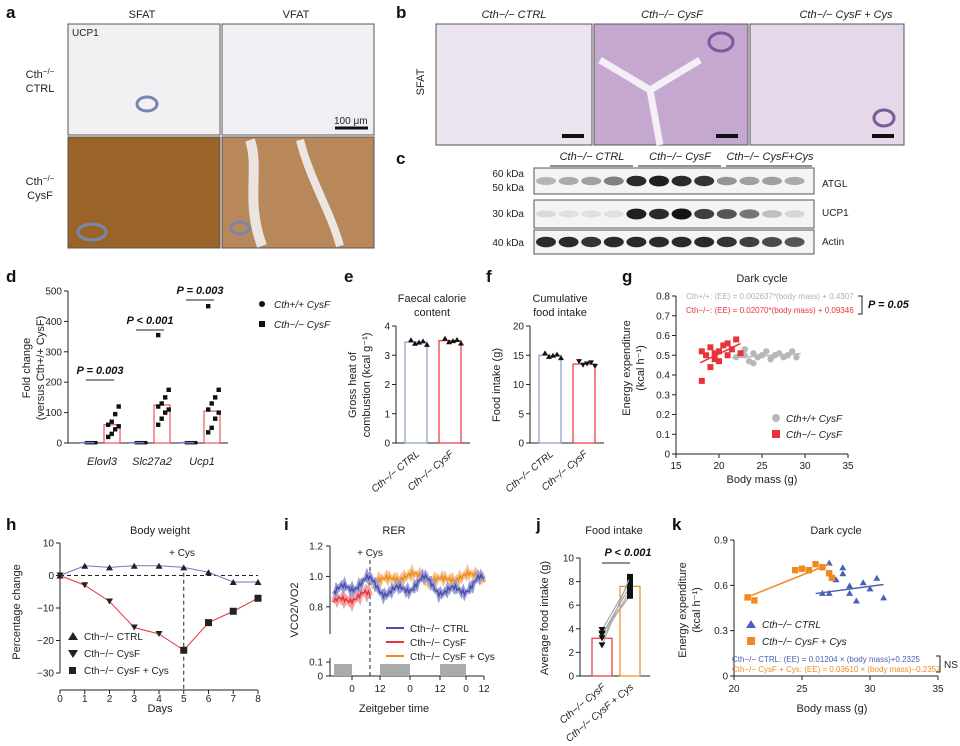 The width and height of the screenshot is (960, 746). What do you see at coordinates (51, 576) in the screenshot?
I see `h-y-tick-label: 0` at bounding box center [51, 576].